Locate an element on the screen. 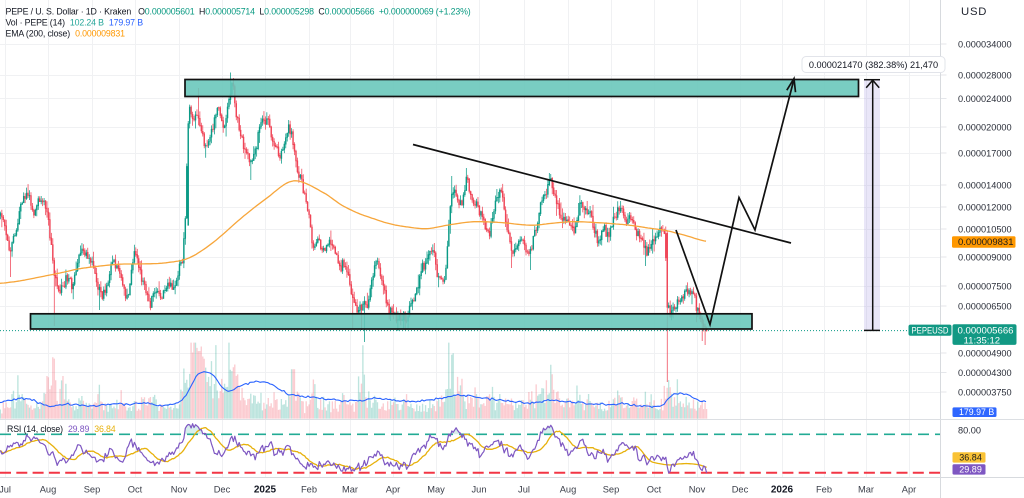  svg-text: 0.000004900 is located at coordinates (985, 353).